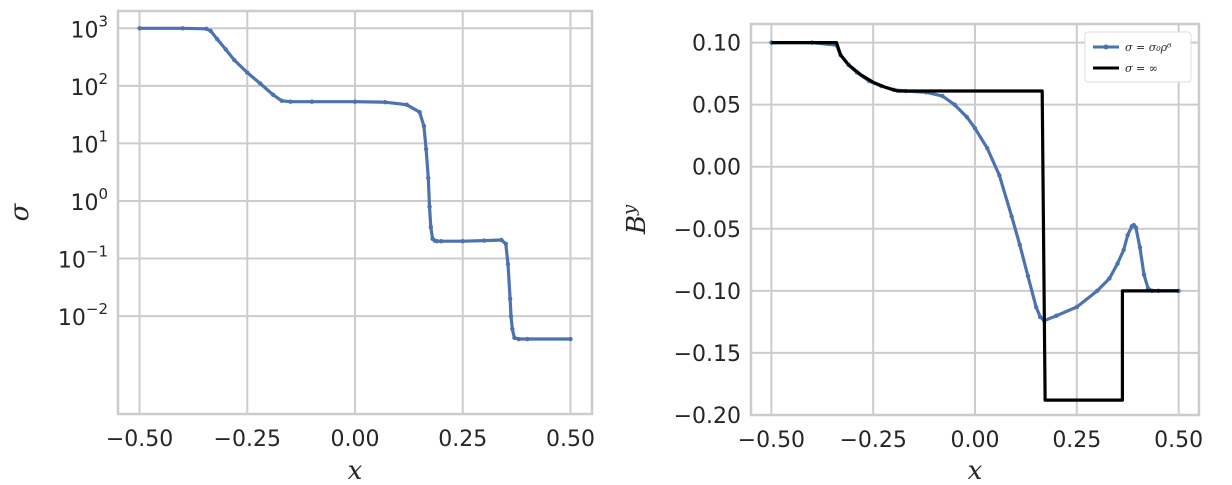 The width and height of the screenshot is (1232, 485). I want to click on left-y-tick-label: 10⁻¹, so click(83, 258).